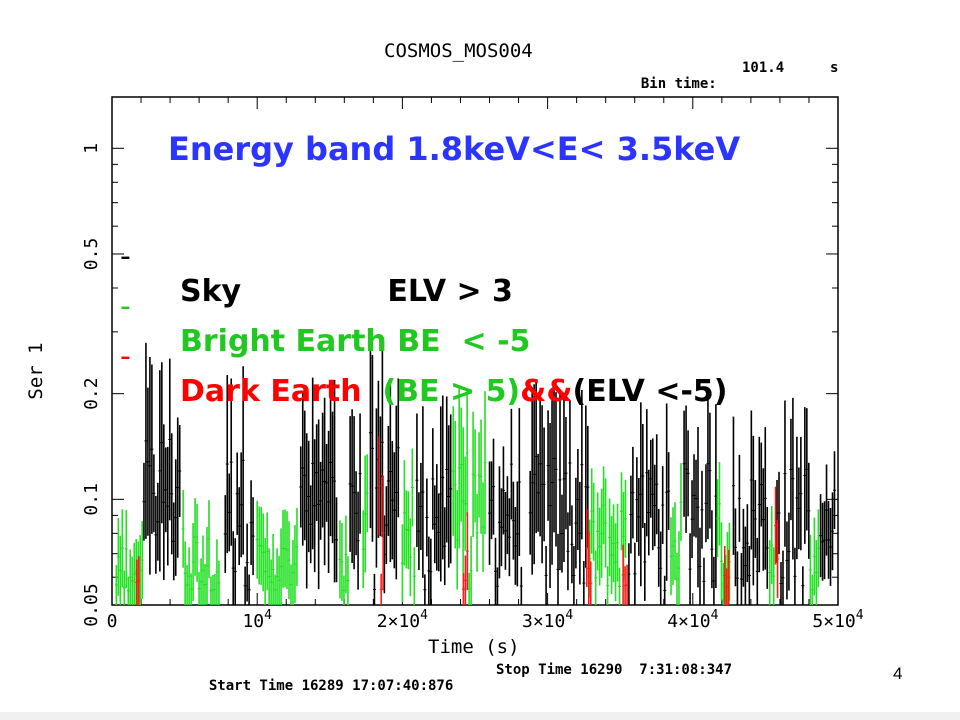 This screenshot has width=960, height=720. I want to click on stop-time: Stop Time 16290 7:31:08:347, so click(614, 670).